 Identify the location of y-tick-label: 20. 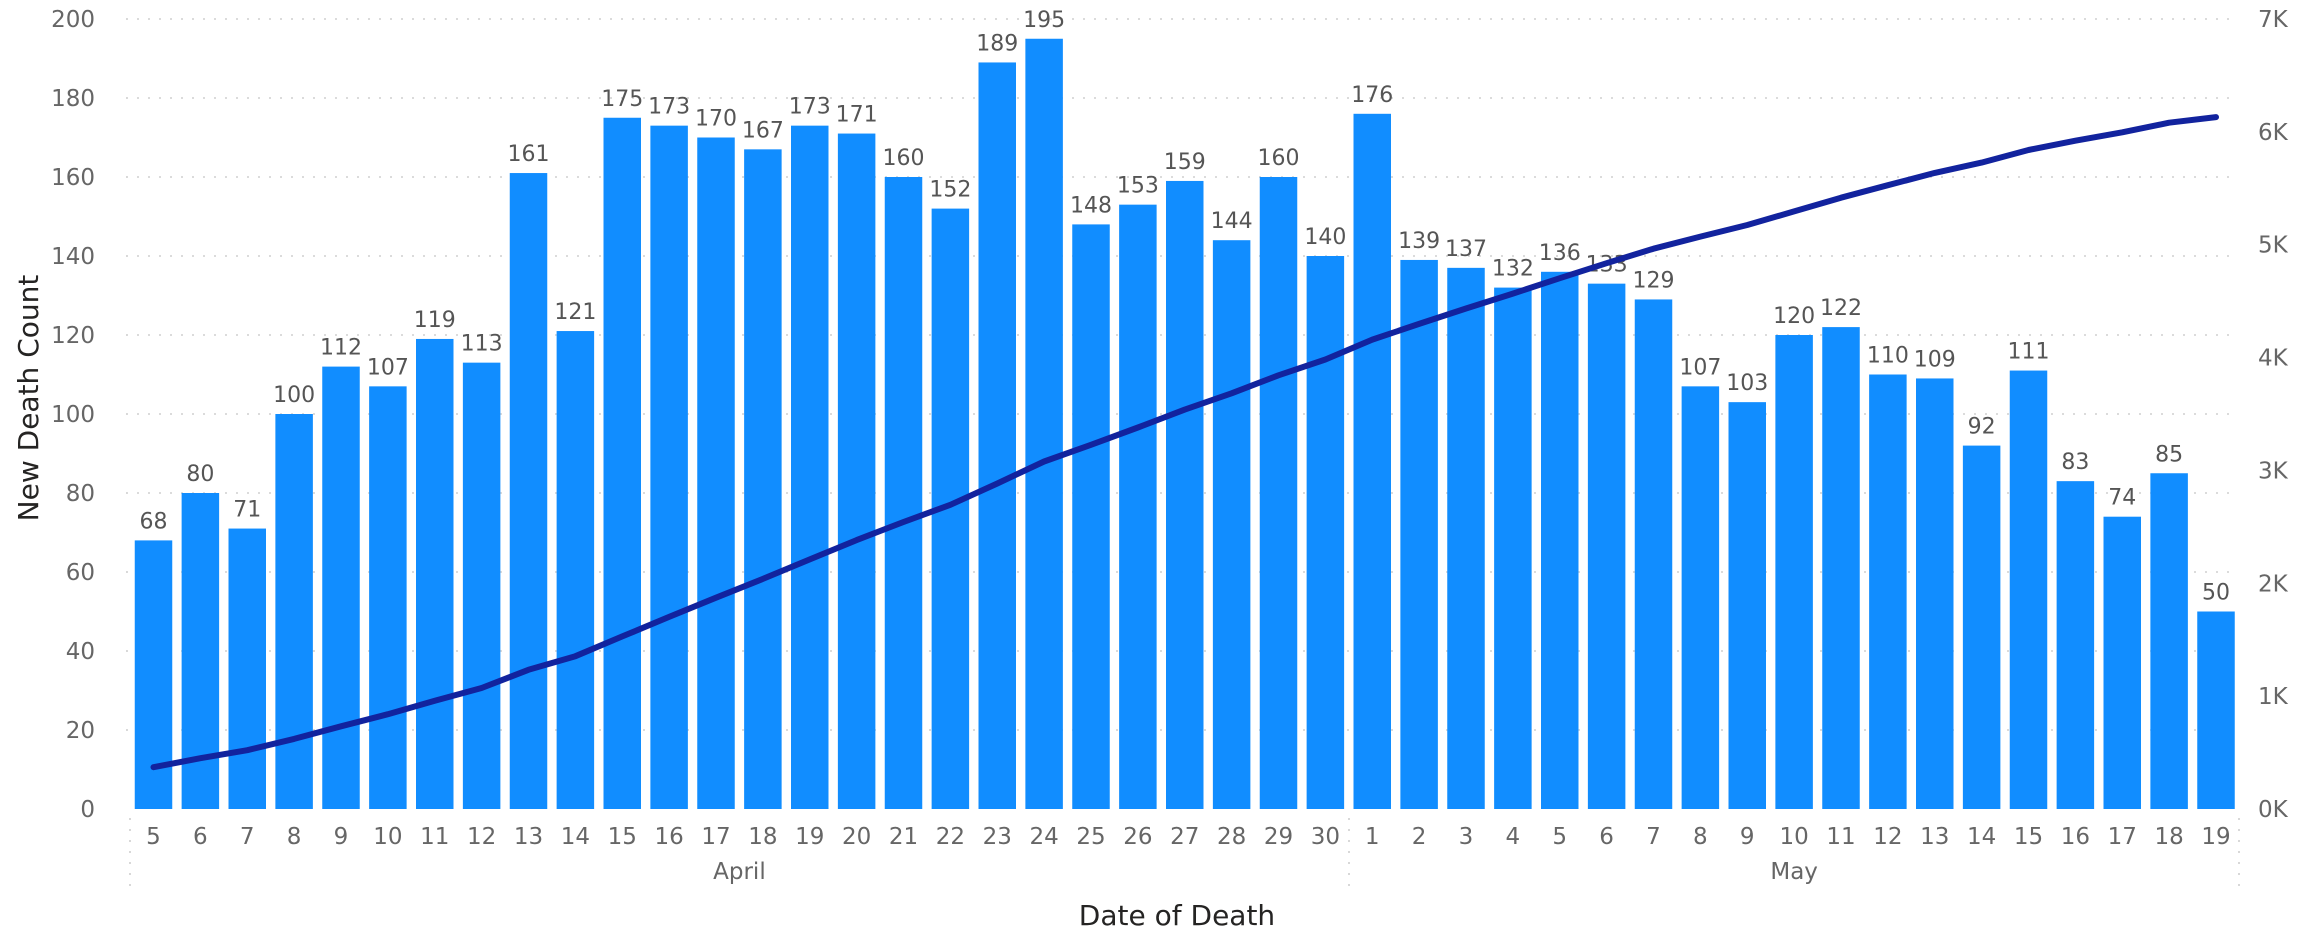
(80, 731).